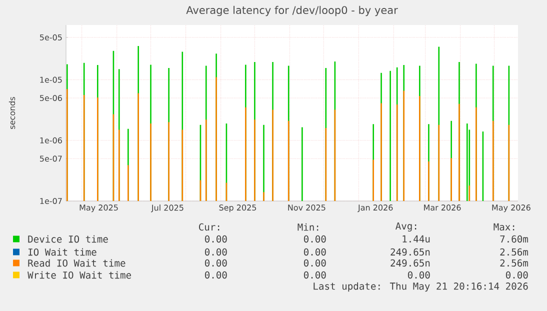 The width and height of the screenshot is (547, 311). What do you see at coordinates (209, 227) in the screenshot?
I see `text: Cur:` at bounding box center [209, 227].